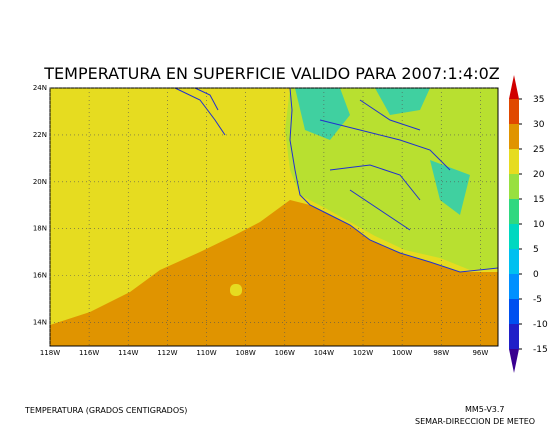  I want to click on y-tick-label: 16N, so click(40, 276).